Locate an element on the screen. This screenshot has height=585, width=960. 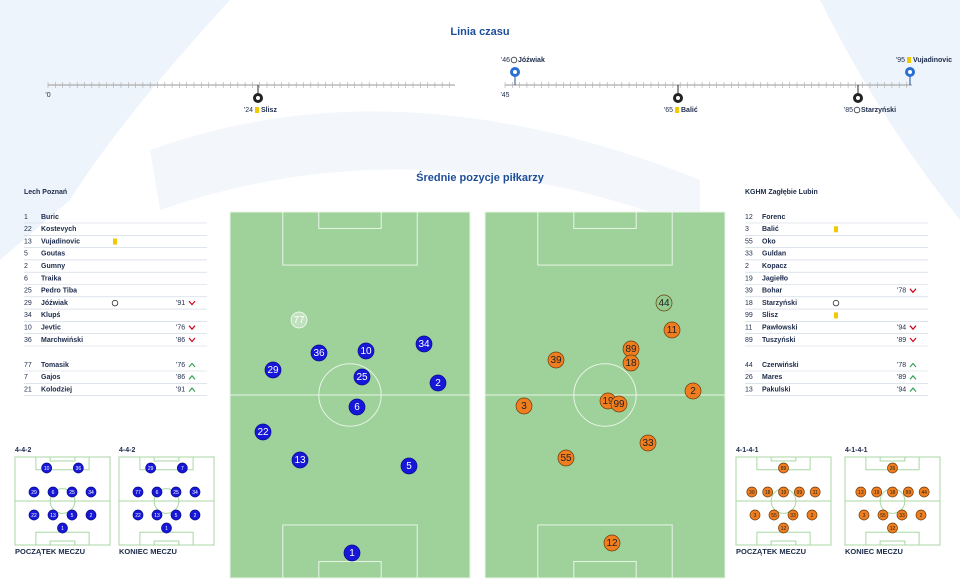
player-marker-number: 77 is located at coordinates (138, 493).